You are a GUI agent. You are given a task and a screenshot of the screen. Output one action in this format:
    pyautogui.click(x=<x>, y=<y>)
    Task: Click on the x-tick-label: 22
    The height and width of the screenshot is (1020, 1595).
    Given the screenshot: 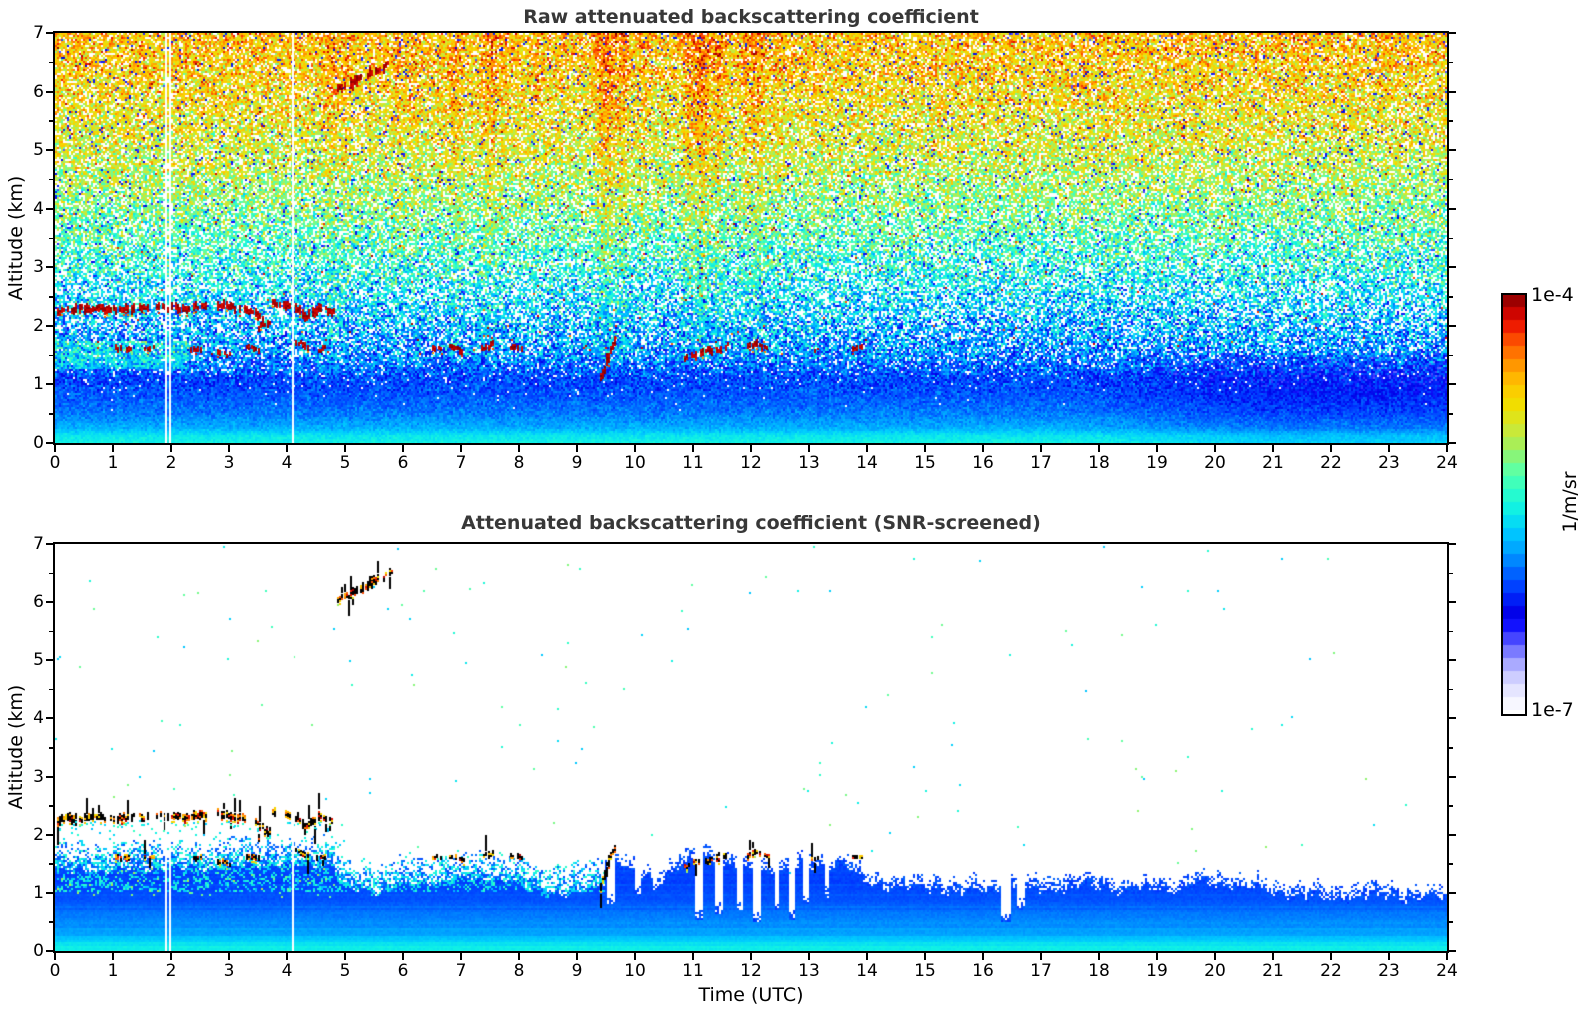 What is the action you would take?
    pyautogui.click(x=1331, y=971)
    